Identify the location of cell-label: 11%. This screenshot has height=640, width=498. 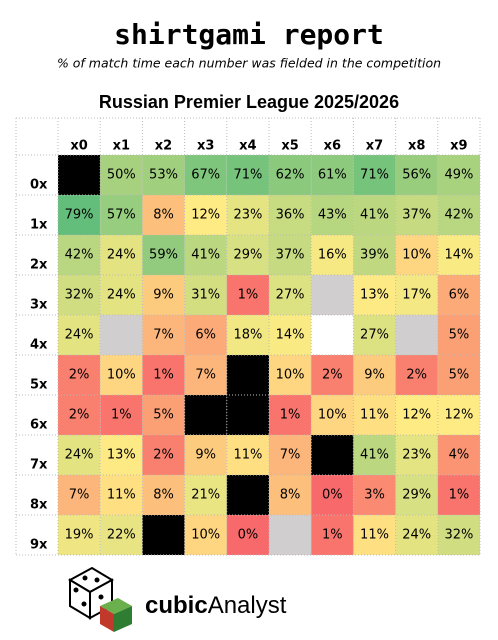
(121, 495).